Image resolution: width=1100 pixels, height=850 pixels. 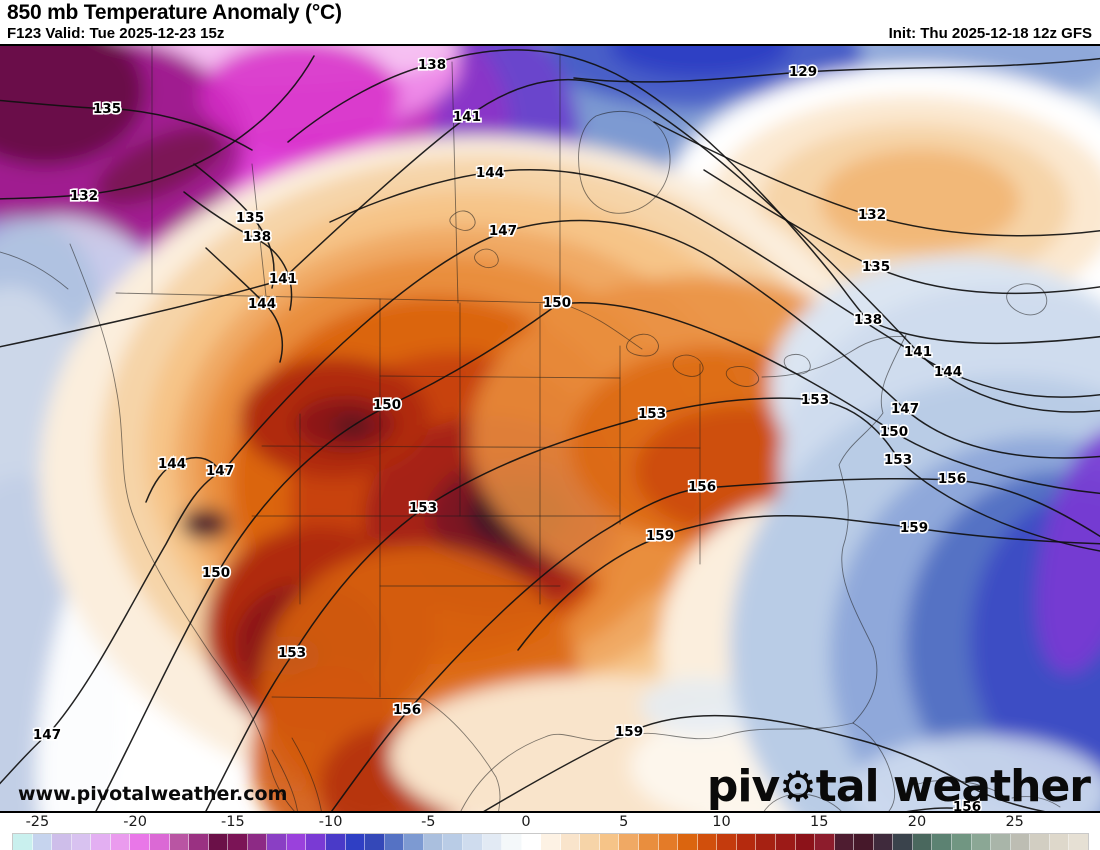 I want to click on website-watermark: www.pivotalweather.com, so click(x=153, y=794).